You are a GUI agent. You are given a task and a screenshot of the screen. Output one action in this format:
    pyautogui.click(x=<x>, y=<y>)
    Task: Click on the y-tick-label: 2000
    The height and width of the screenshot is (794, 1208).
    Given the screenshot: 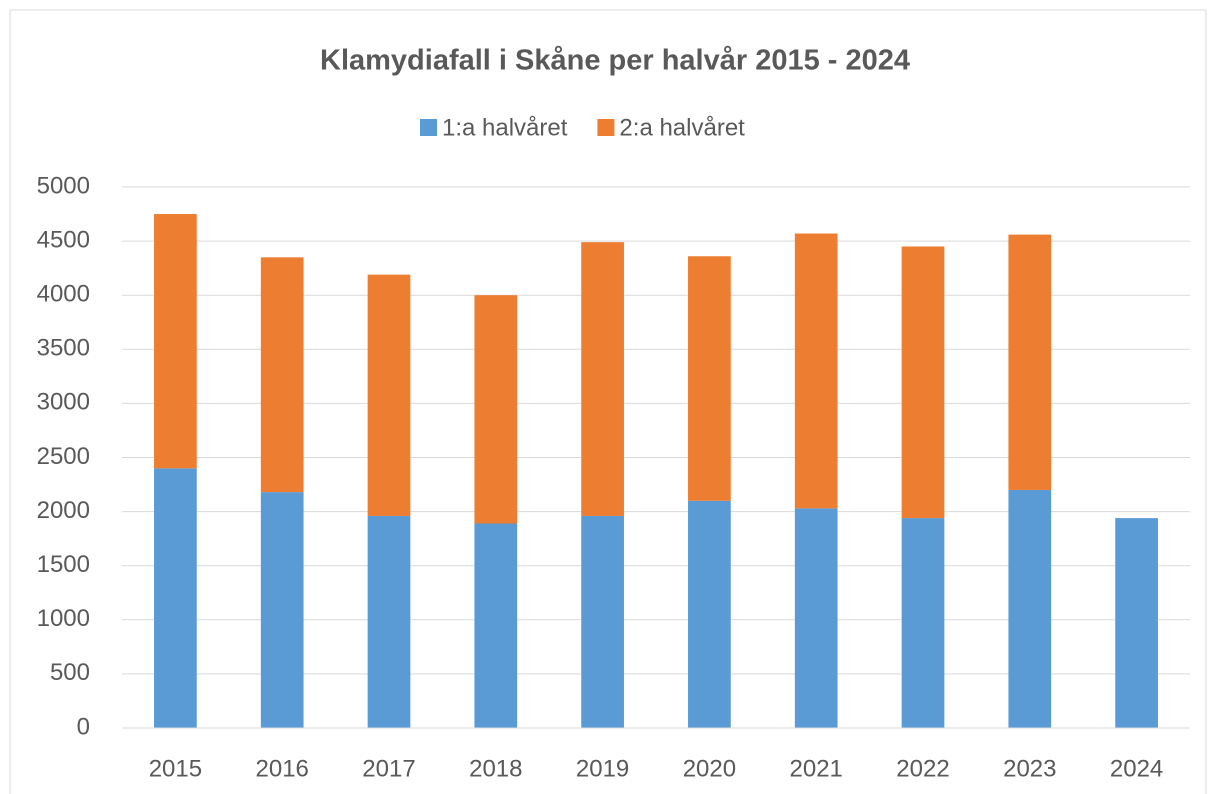 What is the action you would take?
    pyautogui.click(x=63, y=510)
    